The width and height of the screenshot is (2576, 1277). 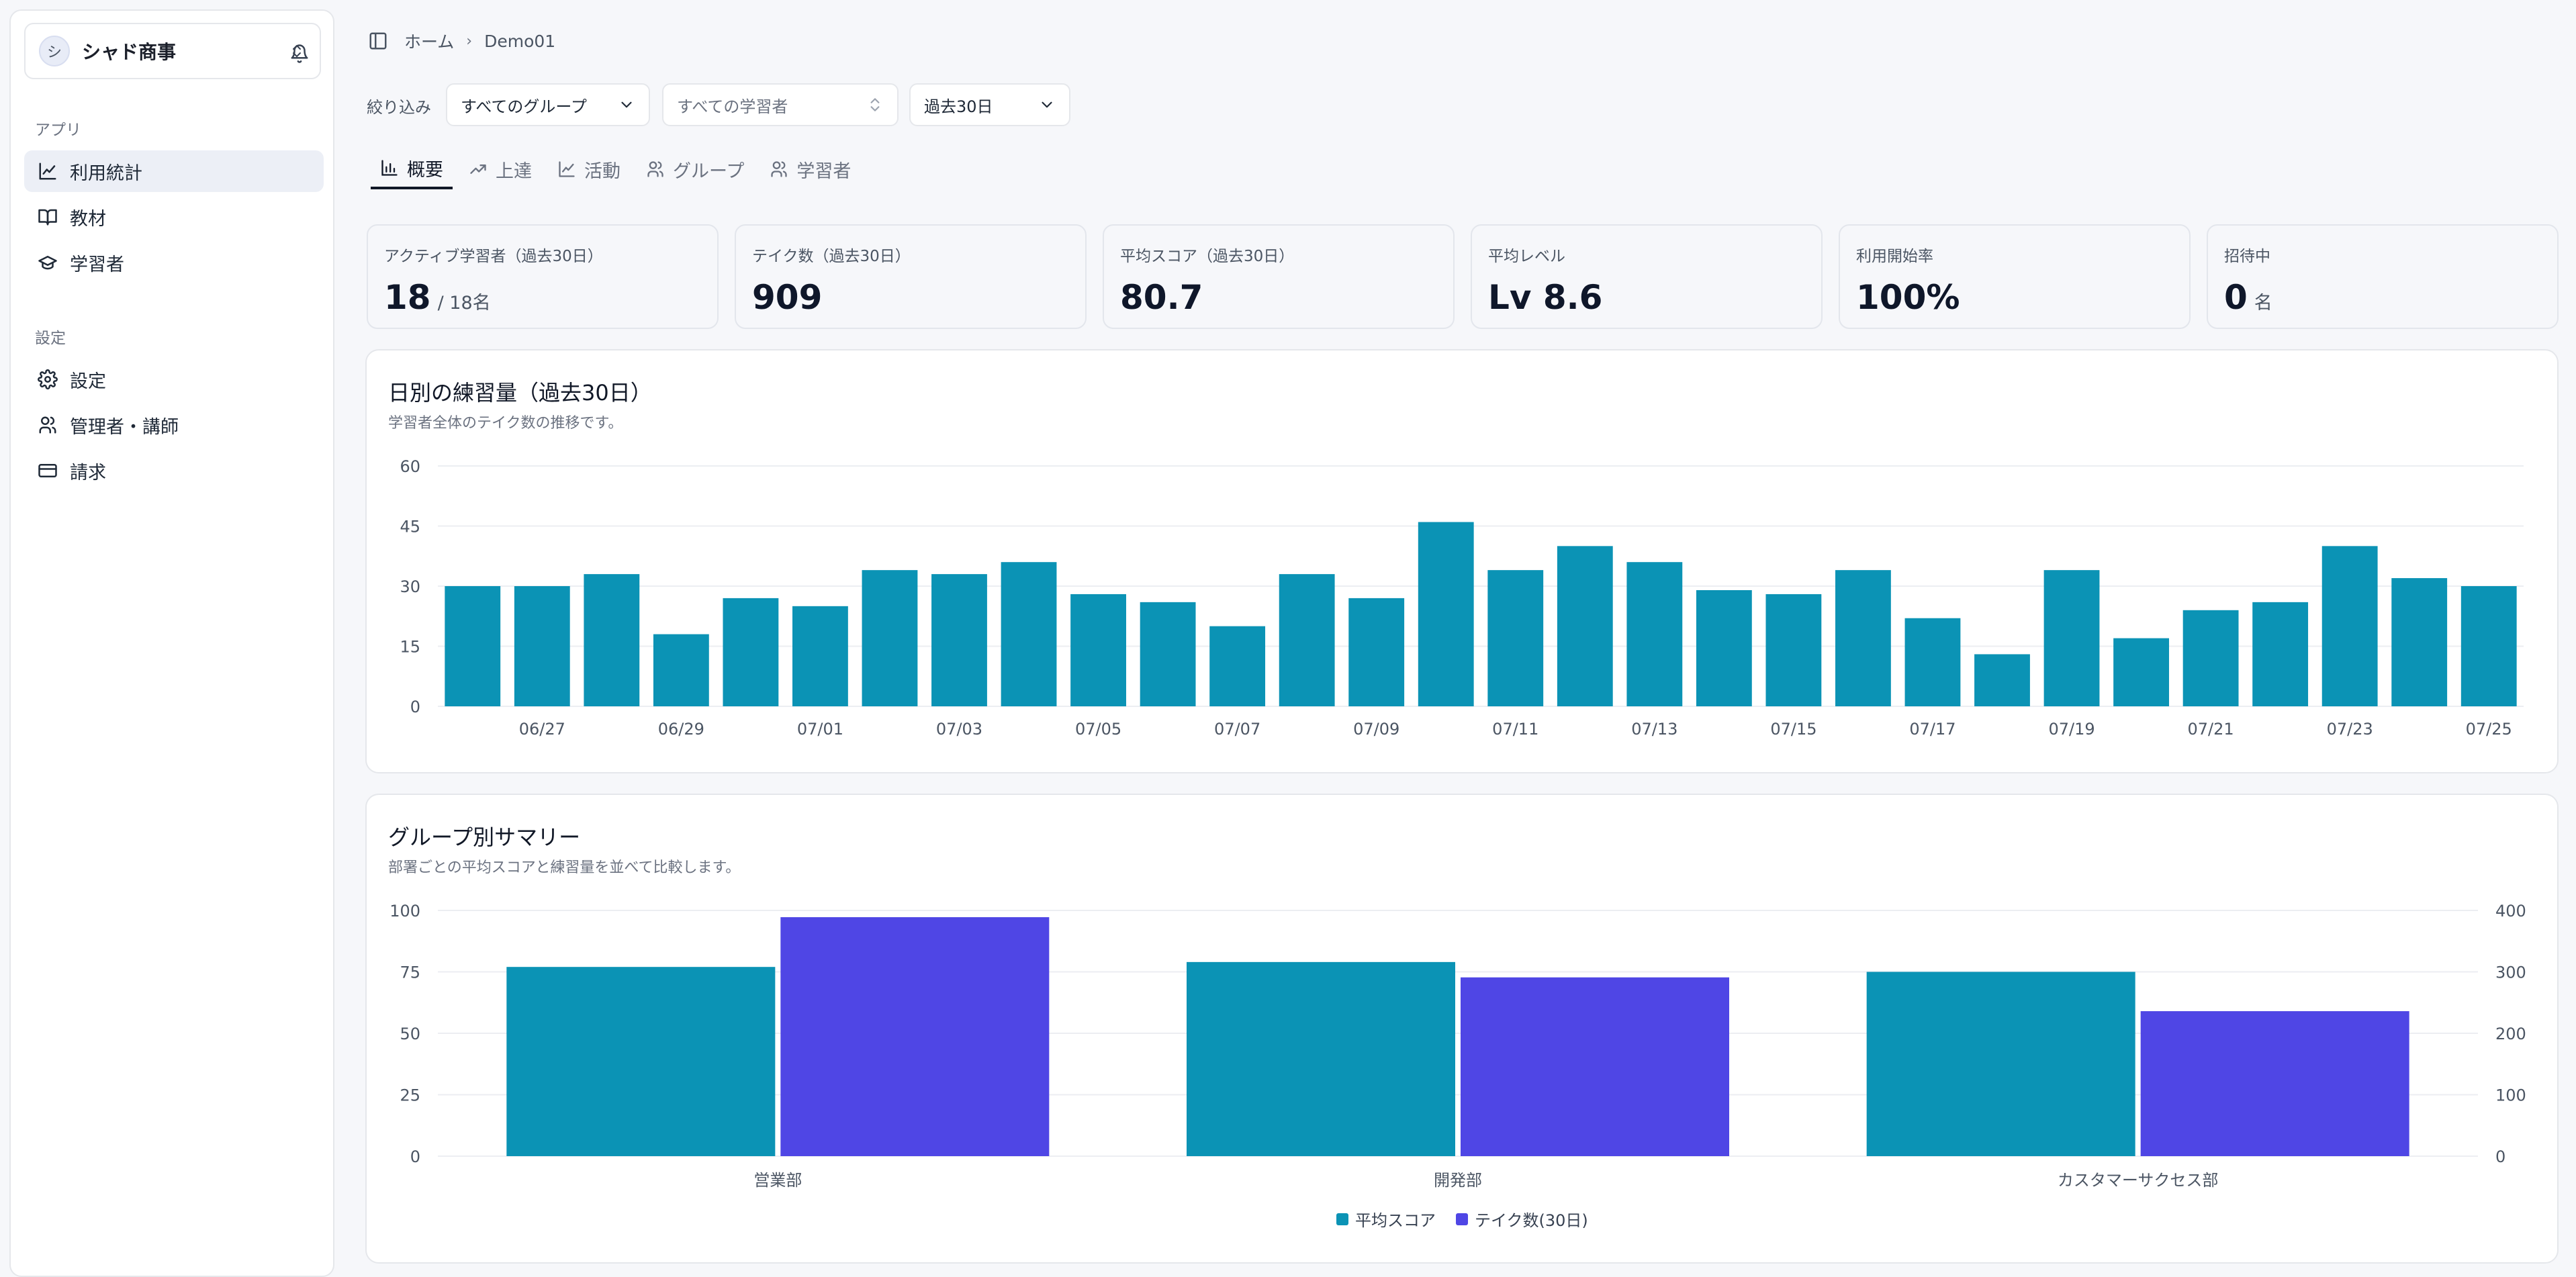 I want to click on stat-label: 平均レベル, so click(x=1526, y=256).